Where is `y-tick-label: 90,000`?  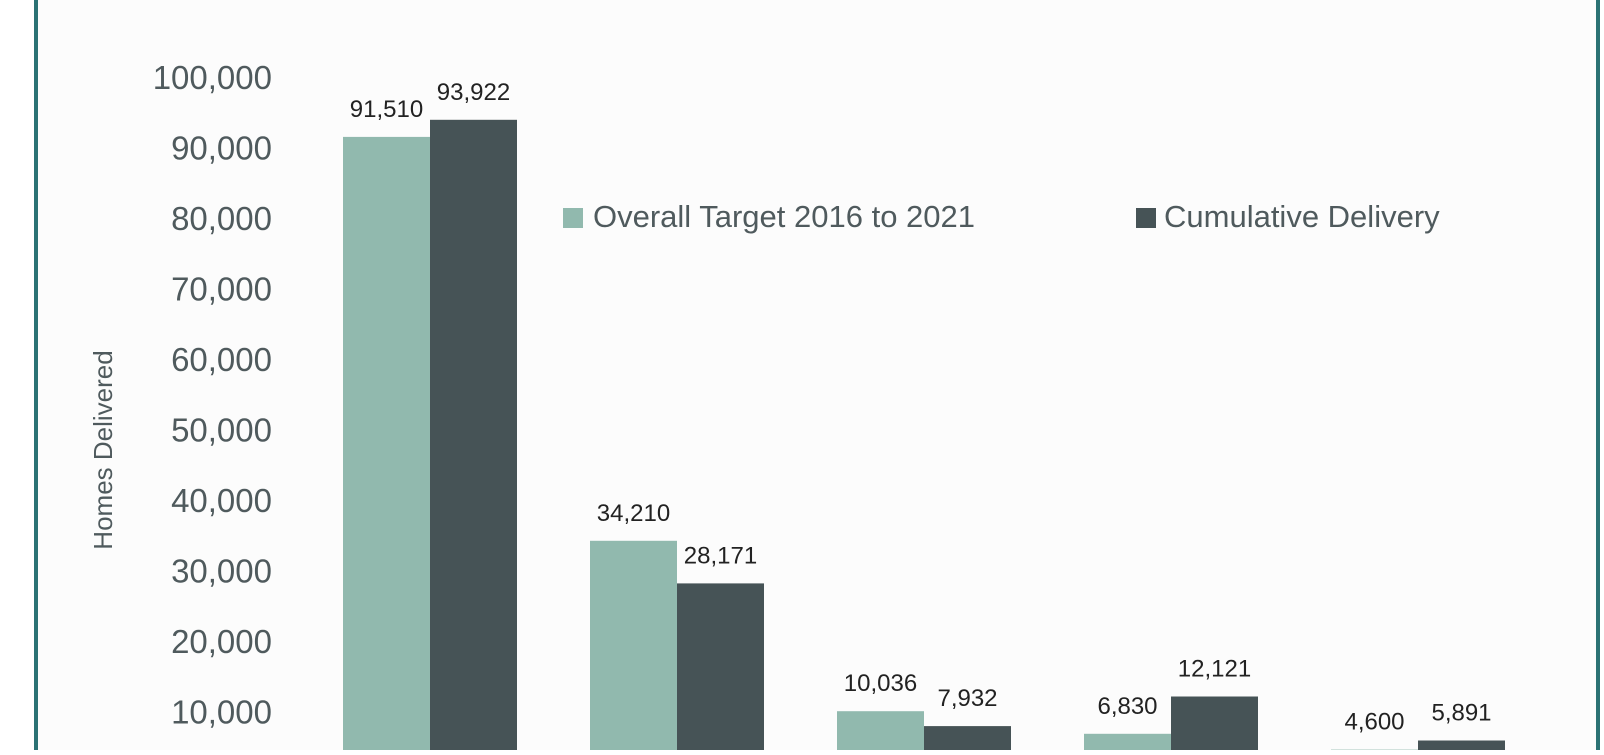
y-tick-label: 90,000 is located at coordinates (221, 148).